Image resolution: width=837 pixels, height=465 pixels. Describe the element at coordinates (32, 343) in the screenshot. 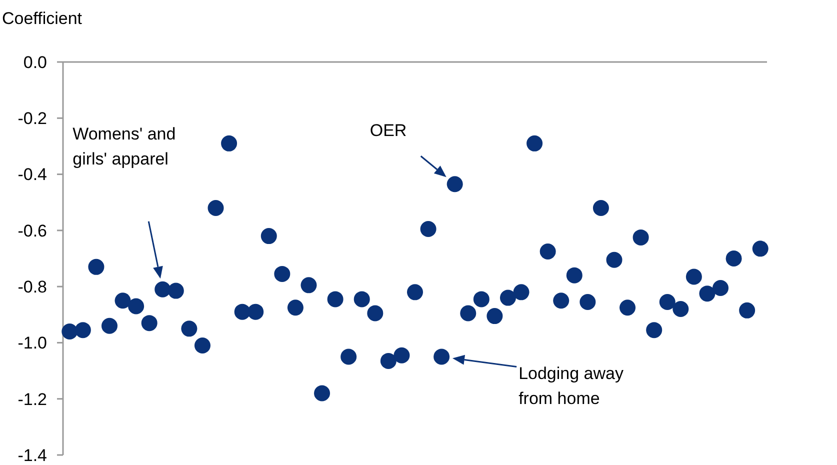

I see `y-tick-label: -1.0` at that location.